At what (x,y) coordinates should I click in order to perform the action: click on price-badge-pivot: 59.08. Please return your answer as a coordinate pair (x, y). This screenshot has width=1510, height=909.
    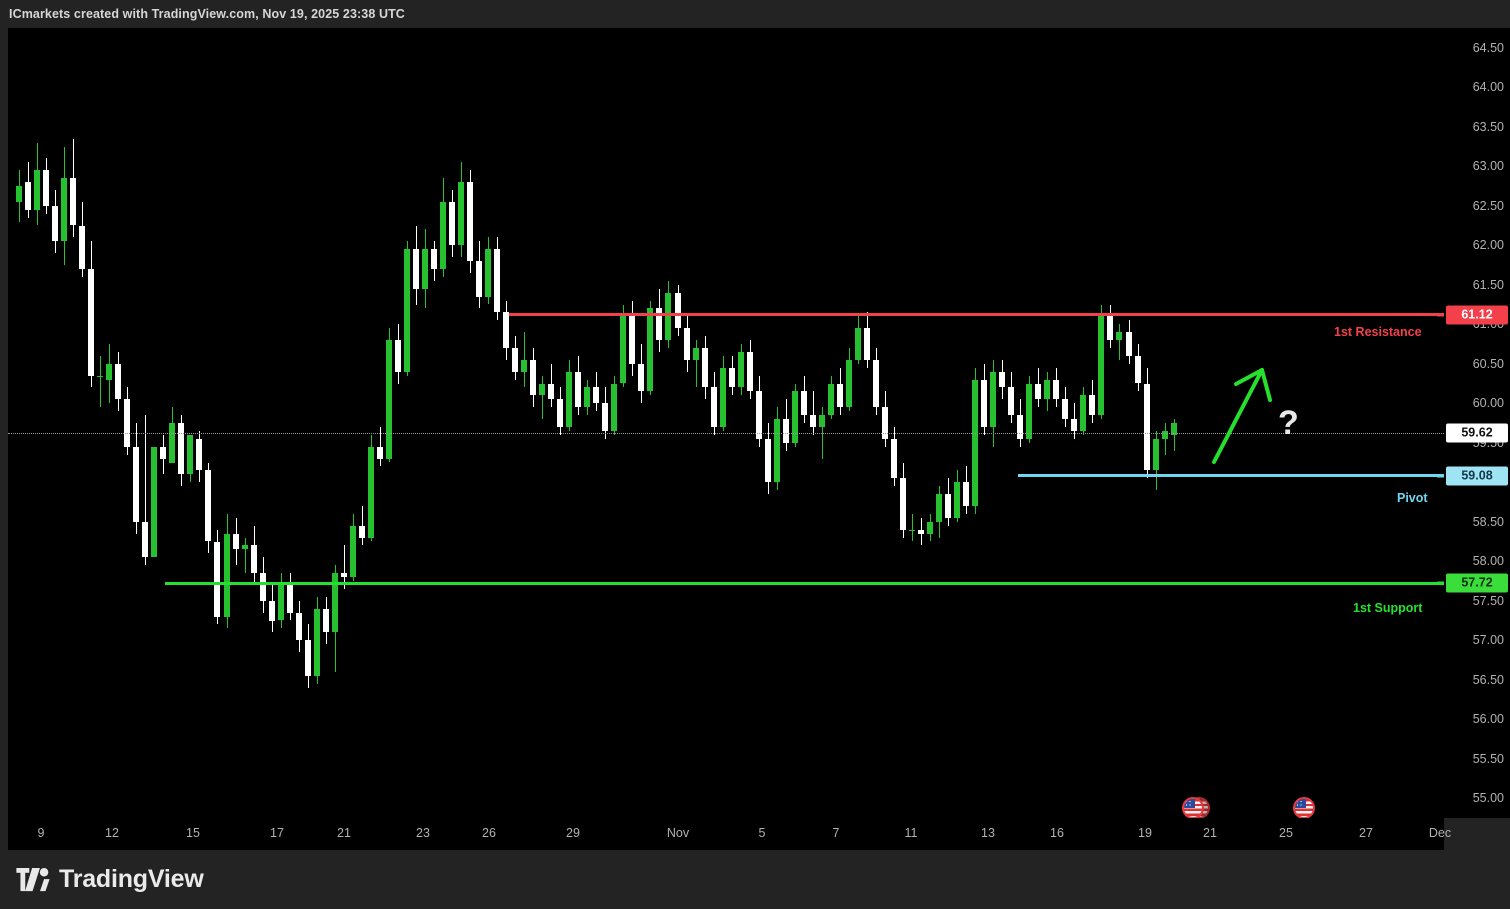
    Looking at the image, I should click on (1477, 476).